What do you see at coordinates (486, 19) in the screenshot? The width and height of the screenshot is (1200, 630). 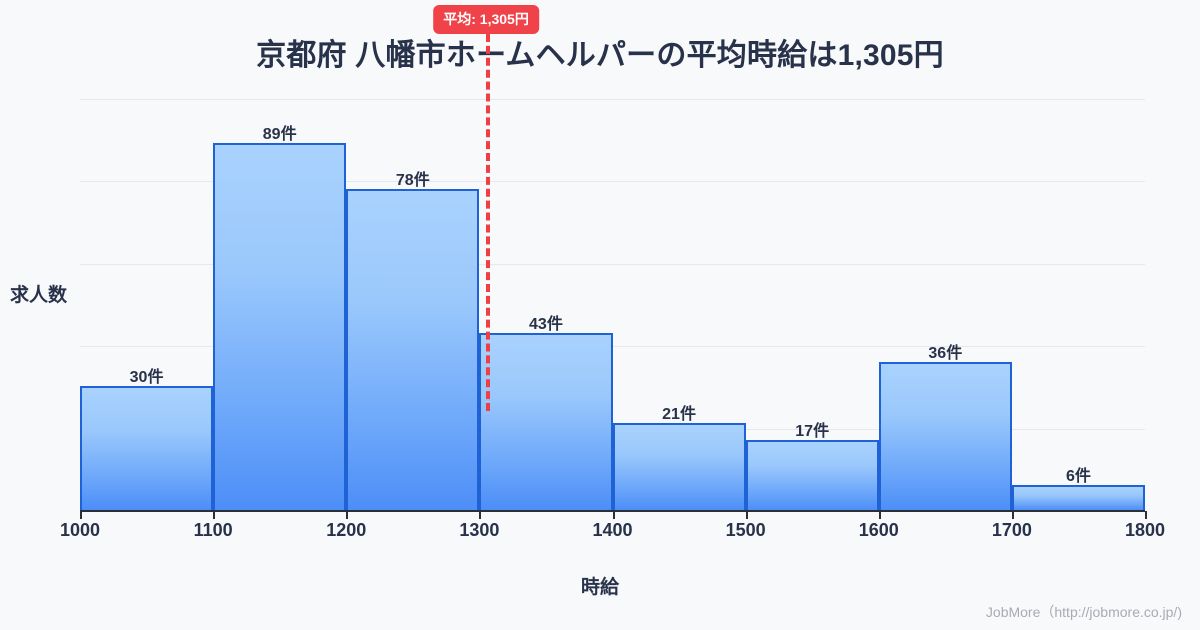 I see `average-badge: 平均: 1,305円` at bounding box center [486, 19].